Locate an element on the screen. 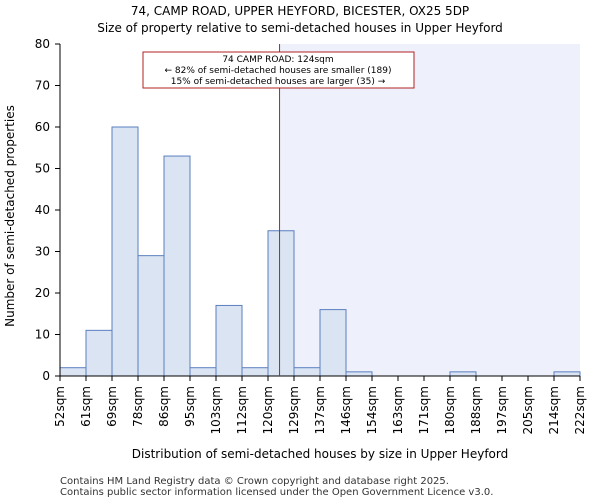 The image size is (600, 500). y-tick-label: 10 is located at coordinates (42, 335).